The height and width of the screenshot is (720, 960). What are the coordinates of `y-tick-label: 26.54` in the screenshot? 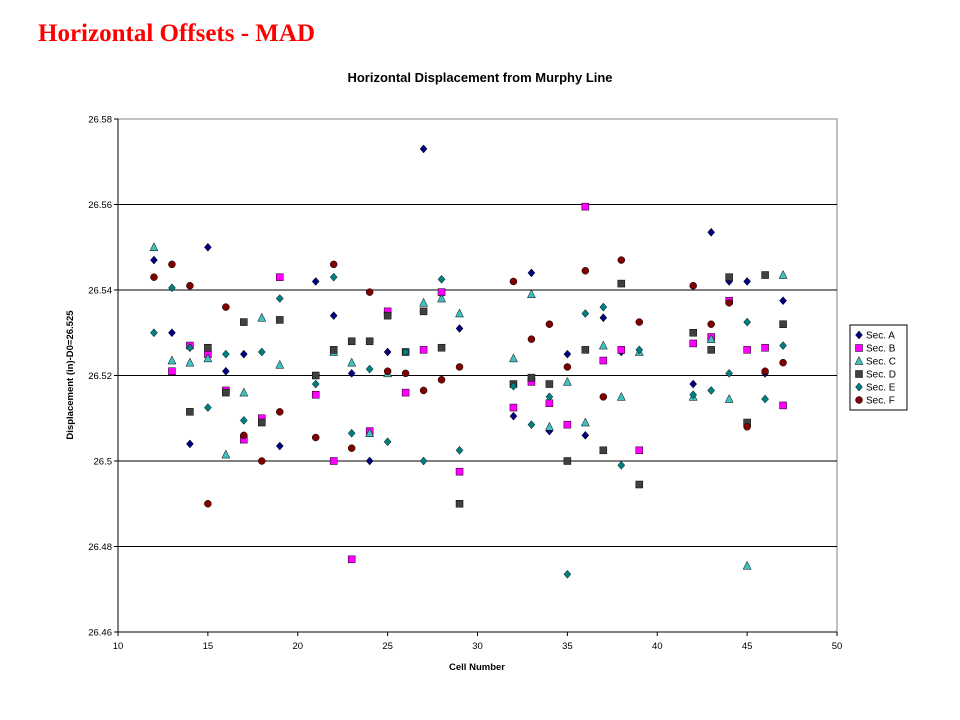 It's located at (100, 291).